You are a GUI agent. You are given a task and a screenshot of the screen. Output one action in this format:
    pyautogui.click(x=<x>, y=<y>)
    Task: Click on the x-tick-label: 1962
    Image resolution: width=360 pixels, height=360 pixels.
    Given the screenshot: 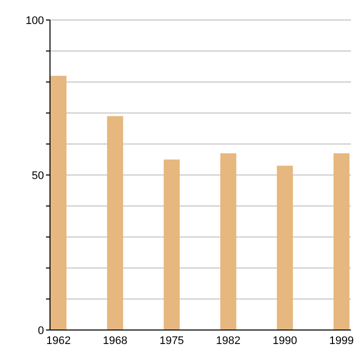 What is the action you would take?
    pyautogui.click(x=58, y=341)
    